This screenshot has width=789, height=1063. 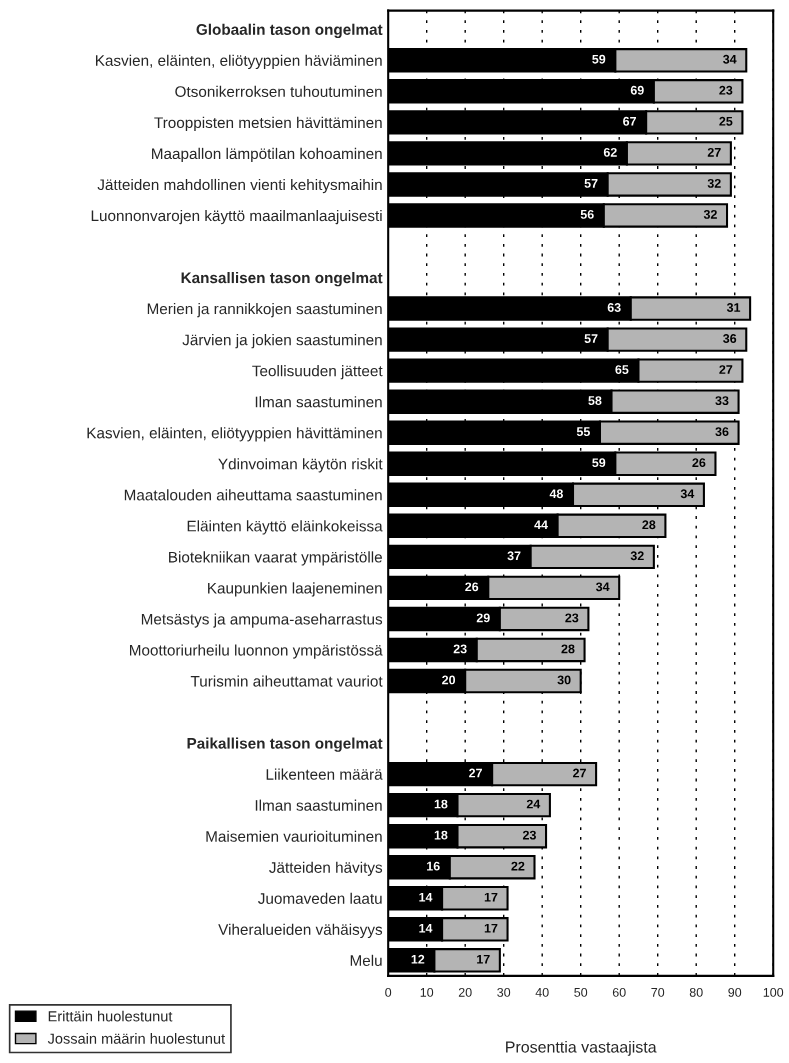 What do you see at coordinates (300, 465) in the screenshot?
I see `y-tick-label: Ydinvoiman käytön riskit` at bounding box center [300, 465].